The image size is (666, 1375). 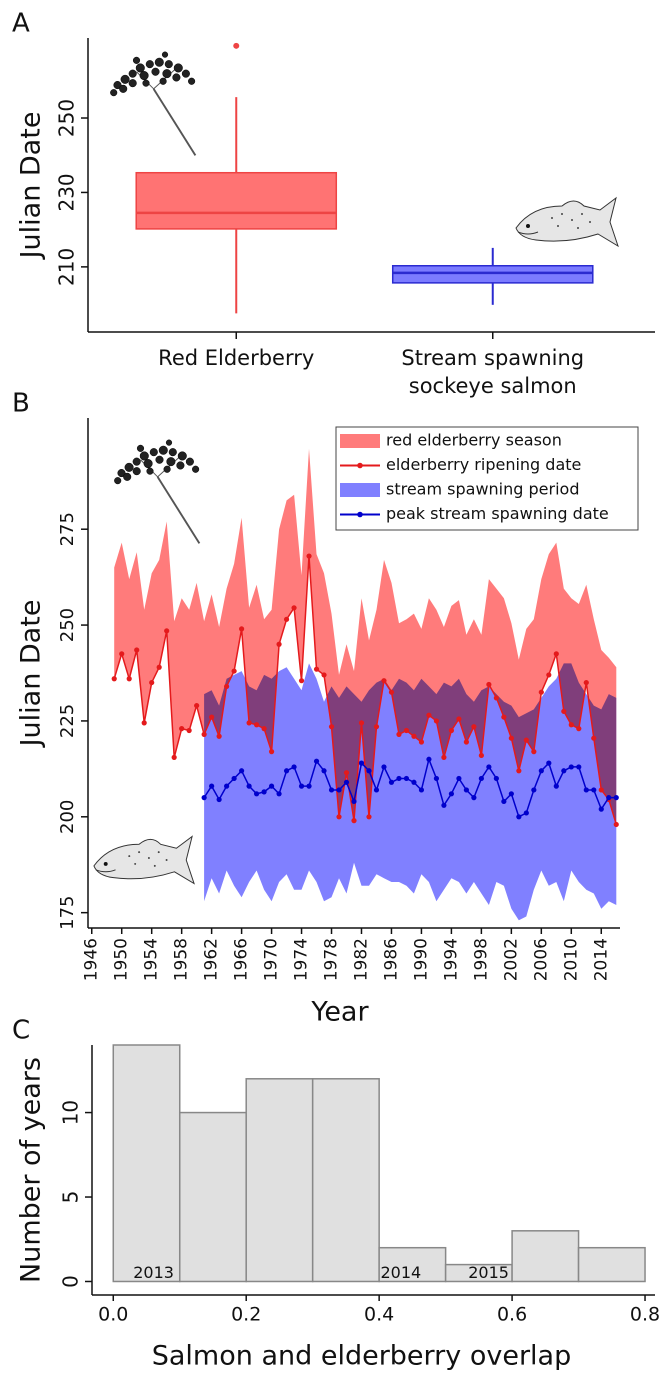 I want to click on x-tick-label: 1978, so click(x=332, y=959).